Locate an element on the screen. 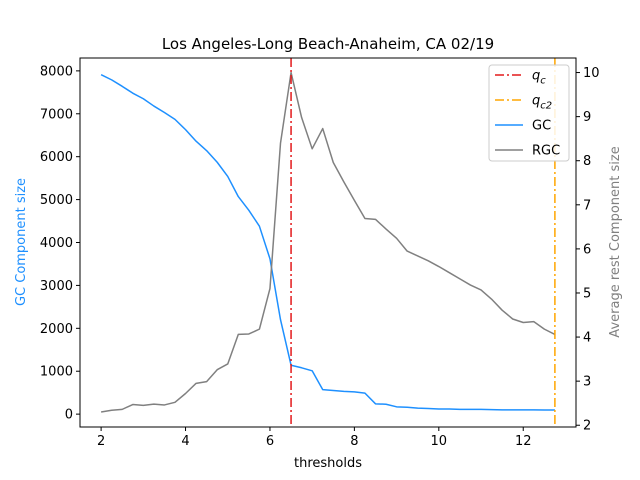 The image size is (640, 480). y-left-tick-label: 6000 is located at coordinates (56, 157).